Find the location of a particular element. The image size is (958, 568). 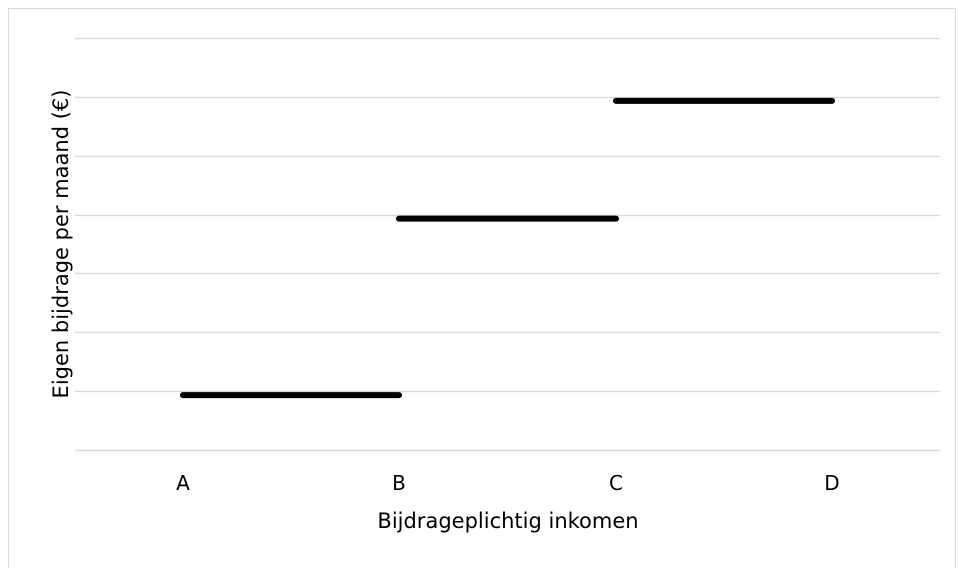

x-tick-labels: A B C D is located at coordinates (508, 483).